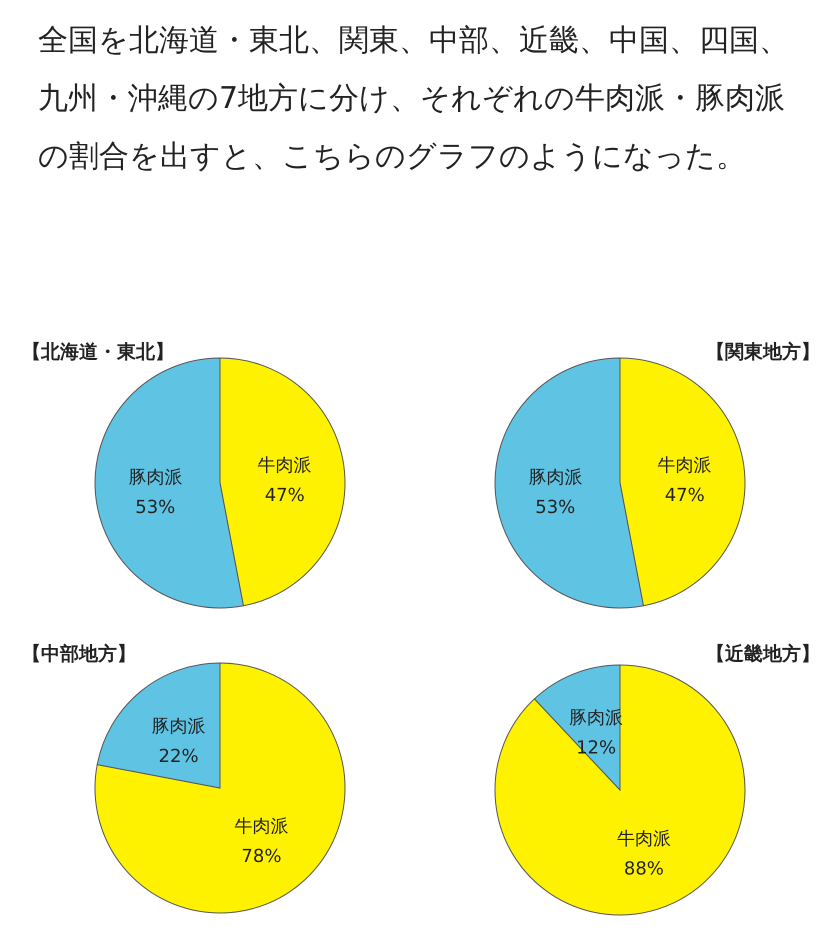  Describe the element at coordinates (178, 756) in the screenshot. I see `data-label: 22%` at that location.